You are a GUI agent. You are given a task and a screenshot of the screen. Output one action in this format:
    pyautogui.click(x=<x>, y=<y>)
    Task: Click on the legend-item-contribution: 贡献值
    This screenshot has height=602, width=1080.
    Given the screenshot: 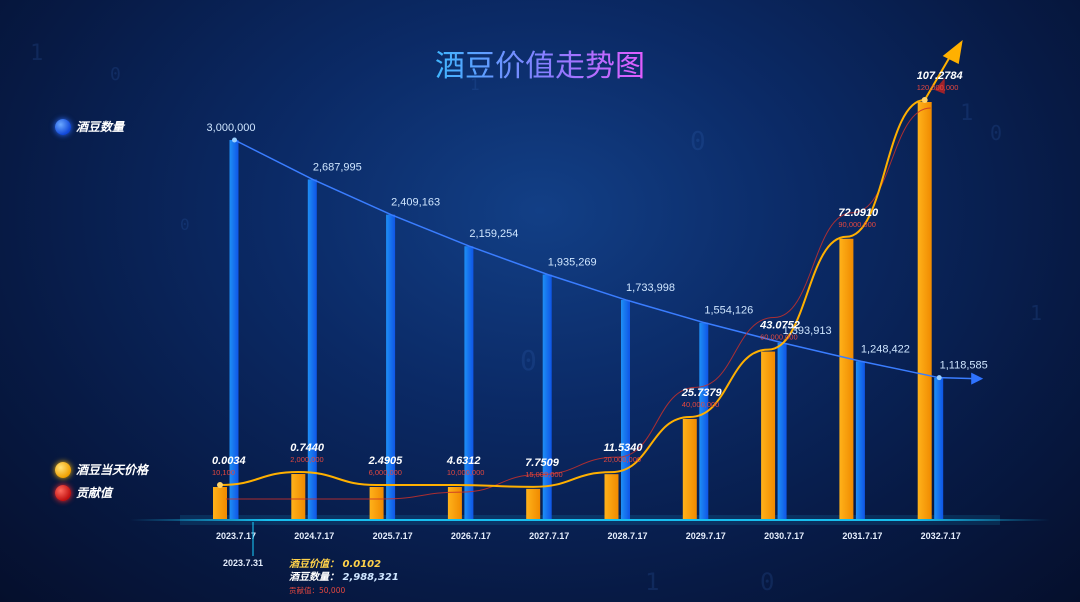 What is the action you would take?
    pyautogui.click(x=83, y=492)
    